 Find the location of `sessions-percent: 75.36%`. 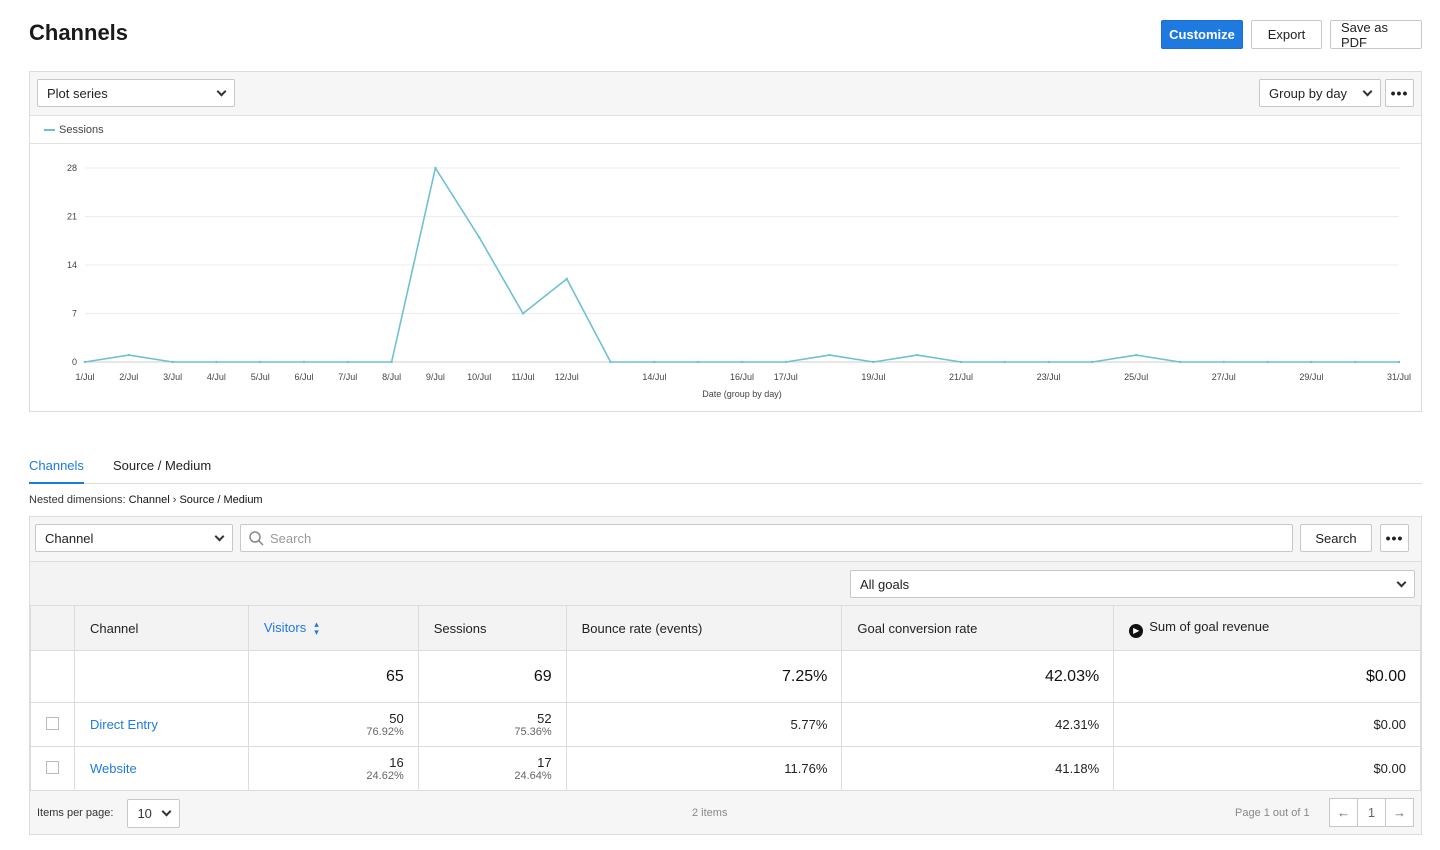

sessions-percent: 75.36% is located at coordinates (533, 731).